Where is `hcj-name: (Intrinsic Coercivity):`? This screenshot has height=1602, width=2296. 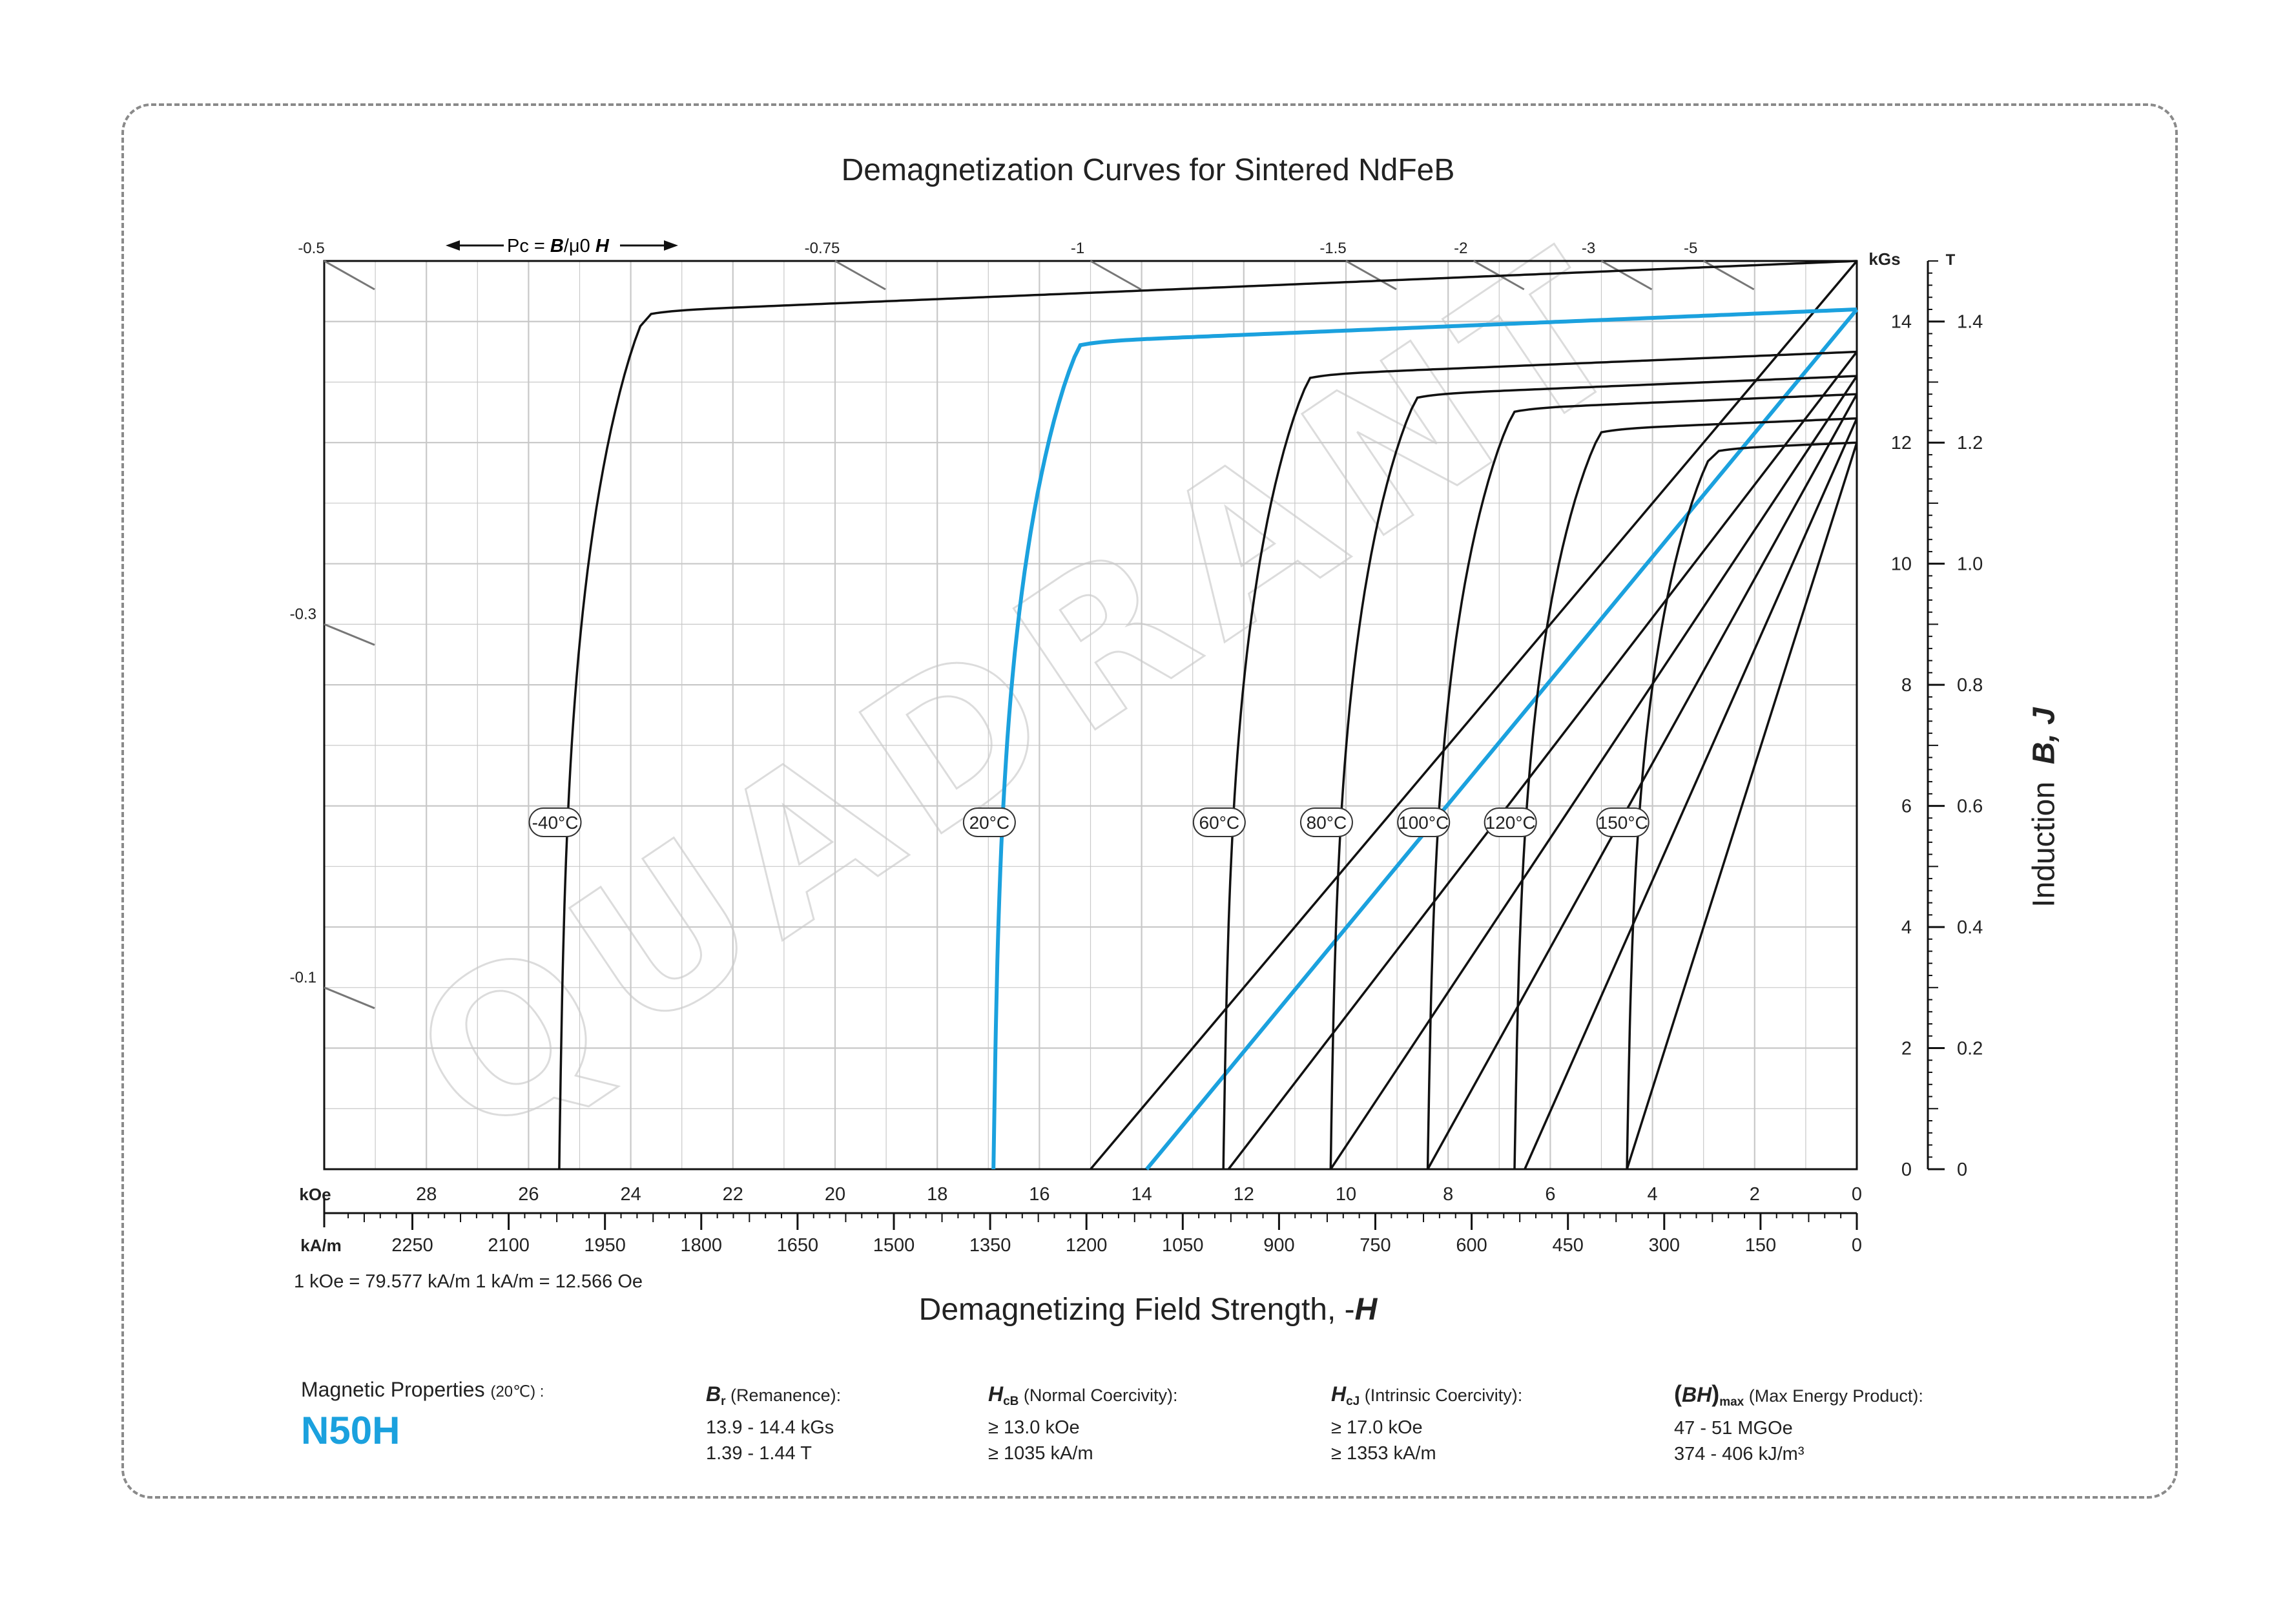
hcj-name: (Intrinsic Coercivity): is located at coordinates (1443, 1395).